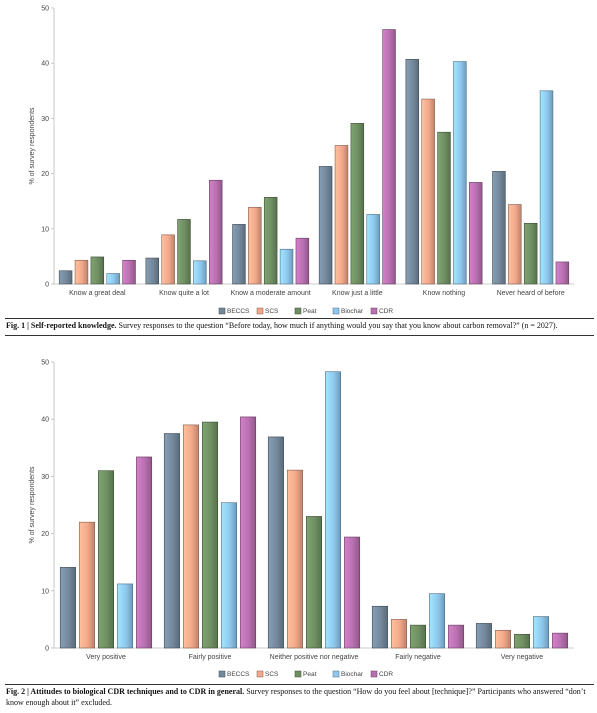 The width and height of the screenshot is (597, 713). What do you see at coordinates (444, 293) in the screenshot?
I see `x-category-label: Know nothing` at bounding box center [444, 293].